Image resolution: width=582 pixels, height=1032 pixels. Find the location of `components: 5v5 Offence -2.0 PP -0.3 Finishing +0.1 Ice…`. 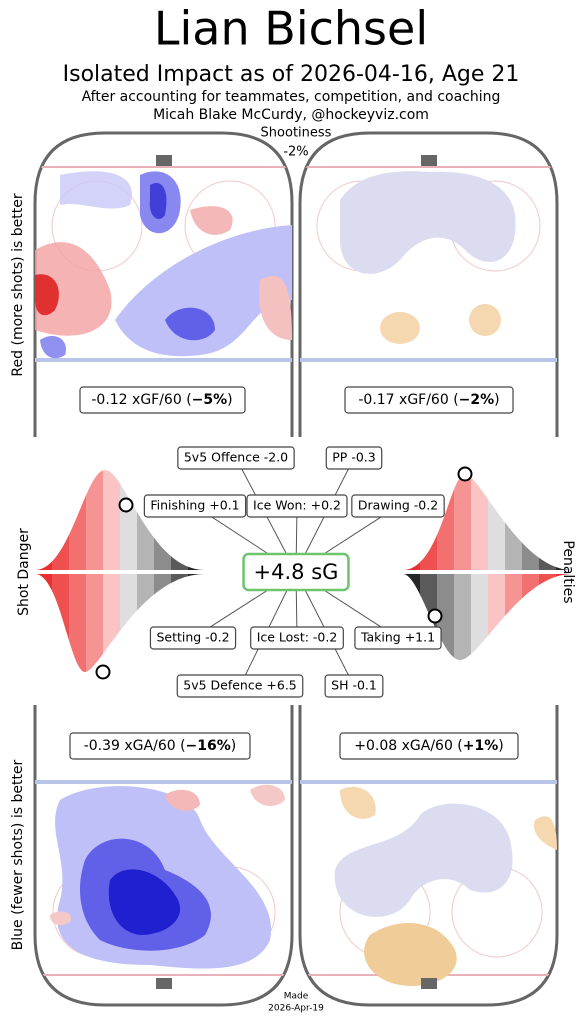

components: 5v5 Offence -2.0 PP -0.3 Finishing +0.1 Ice… is located at coordinates (294, 572).